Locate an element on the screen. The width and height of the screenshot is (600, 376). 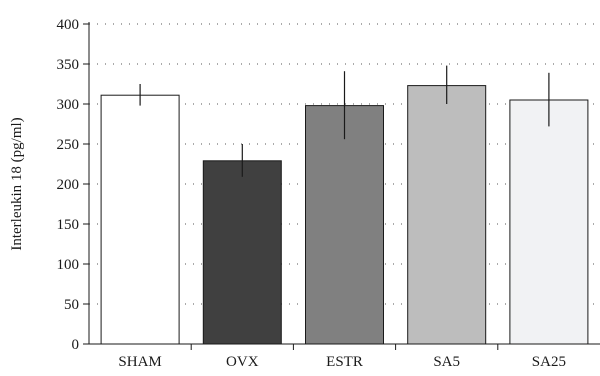
x-tick-label-ovx: OVX is located at coordinates (242, 362).